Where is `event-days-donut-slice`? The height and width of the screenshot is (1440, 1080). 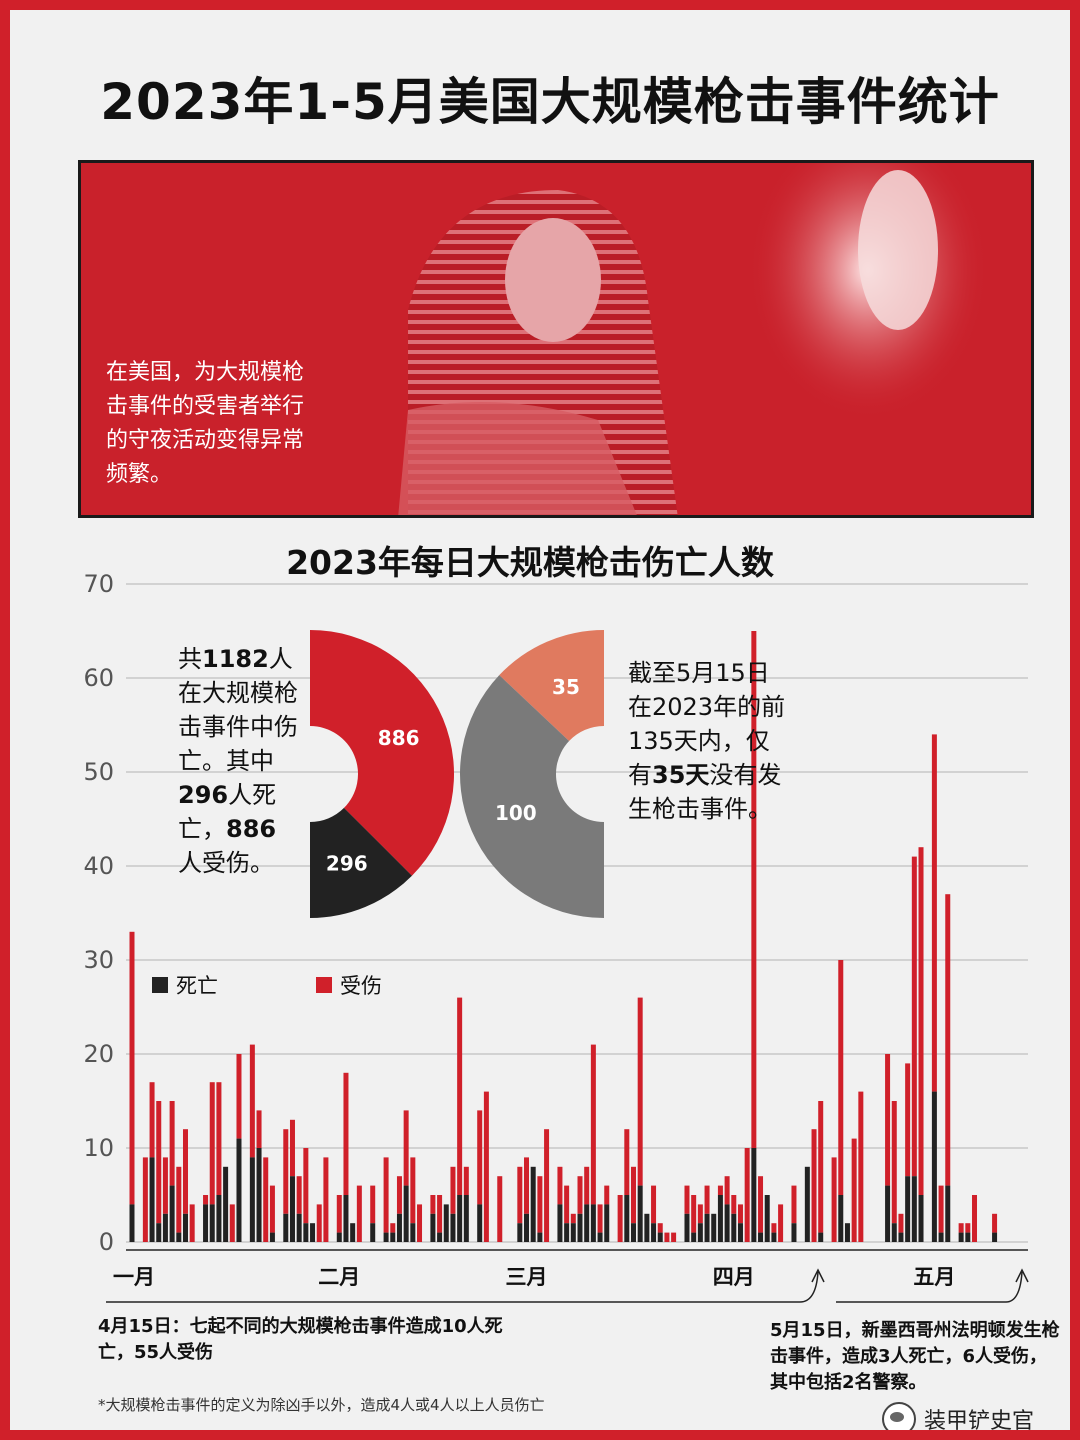
event-days-donut-slice is located at coordinates (532, 796).